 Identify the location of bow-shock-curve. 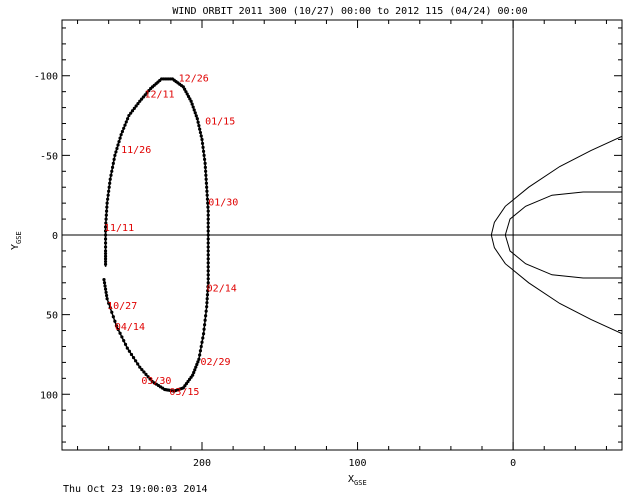
(556, 235).